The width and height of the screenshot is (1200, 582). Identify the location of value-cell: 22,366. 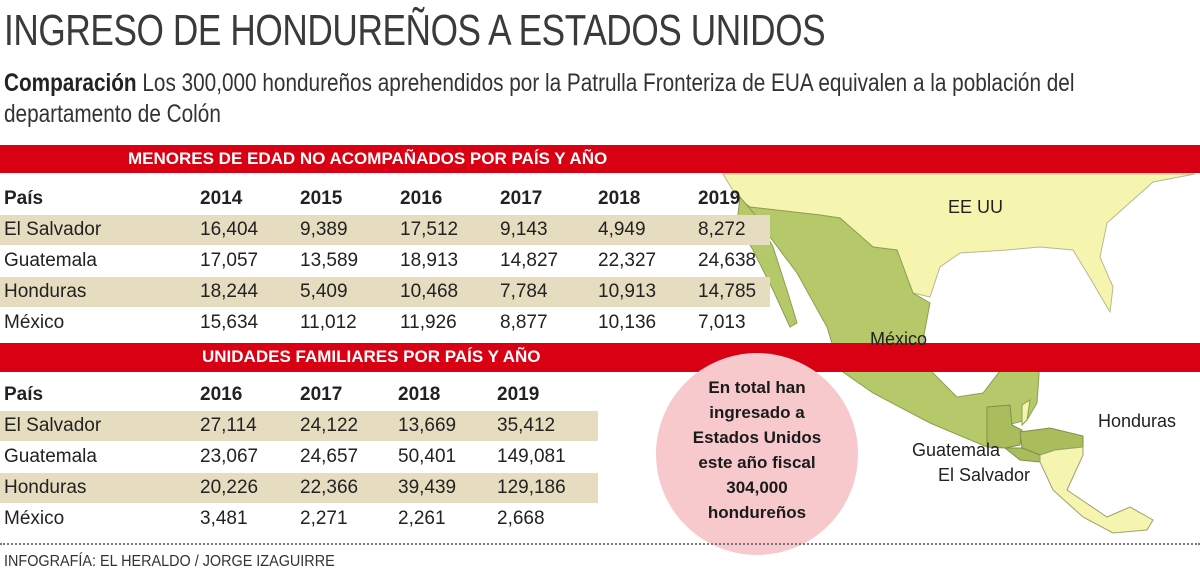
(329, 487).